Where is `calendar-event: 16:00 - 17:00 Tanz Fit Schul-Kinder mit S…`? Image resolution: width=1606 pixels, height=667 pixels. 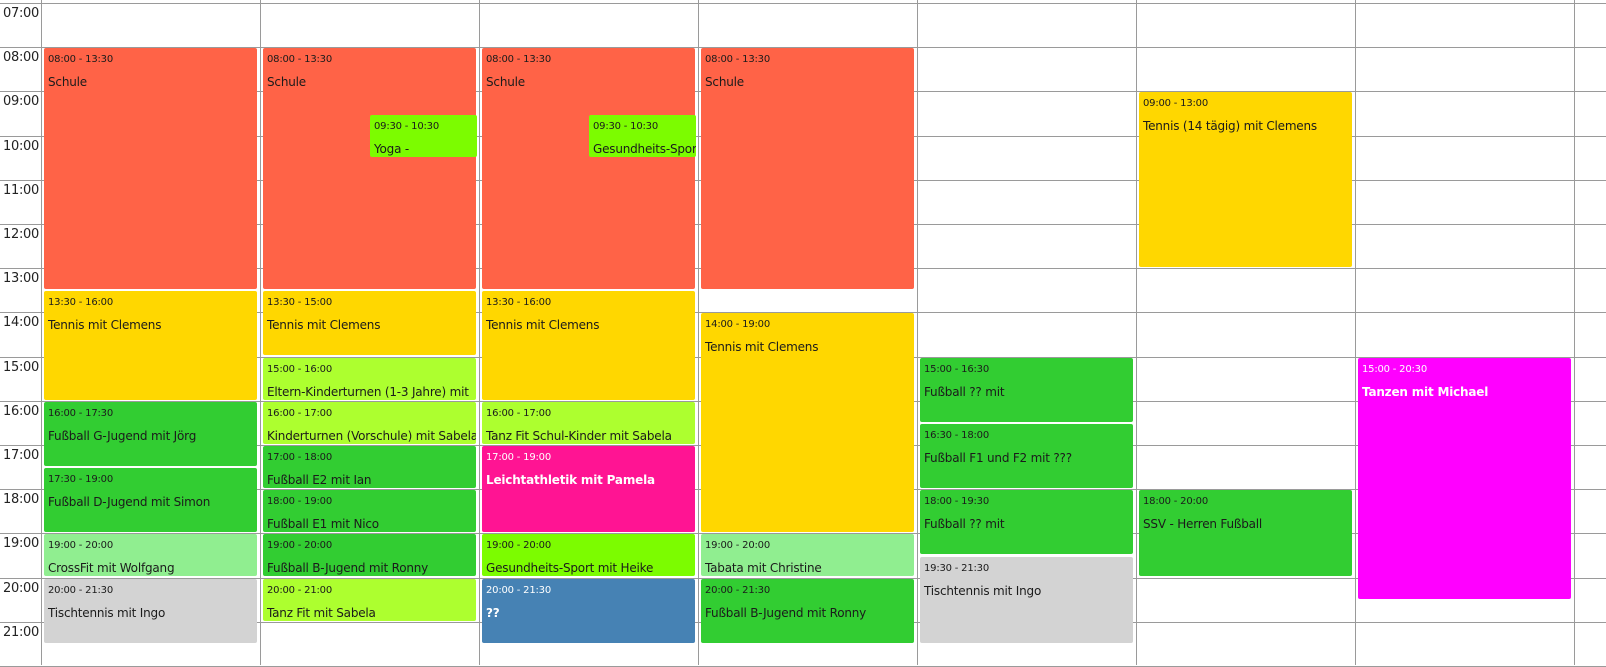
calendar-event: 16:00 - 17:00 Tanz Fit Schul-Kinder mit S… is located at coordinates (588, 423).